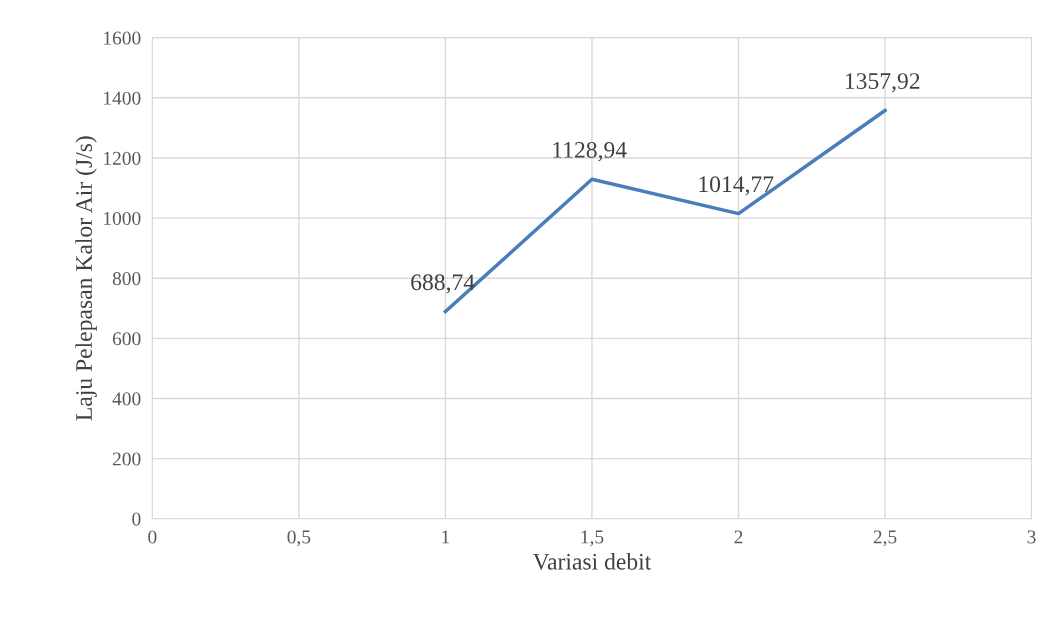 The width and height of the screenshot is (1058, 628). I want to click on x-tick-label: 2, so click(738, 537).